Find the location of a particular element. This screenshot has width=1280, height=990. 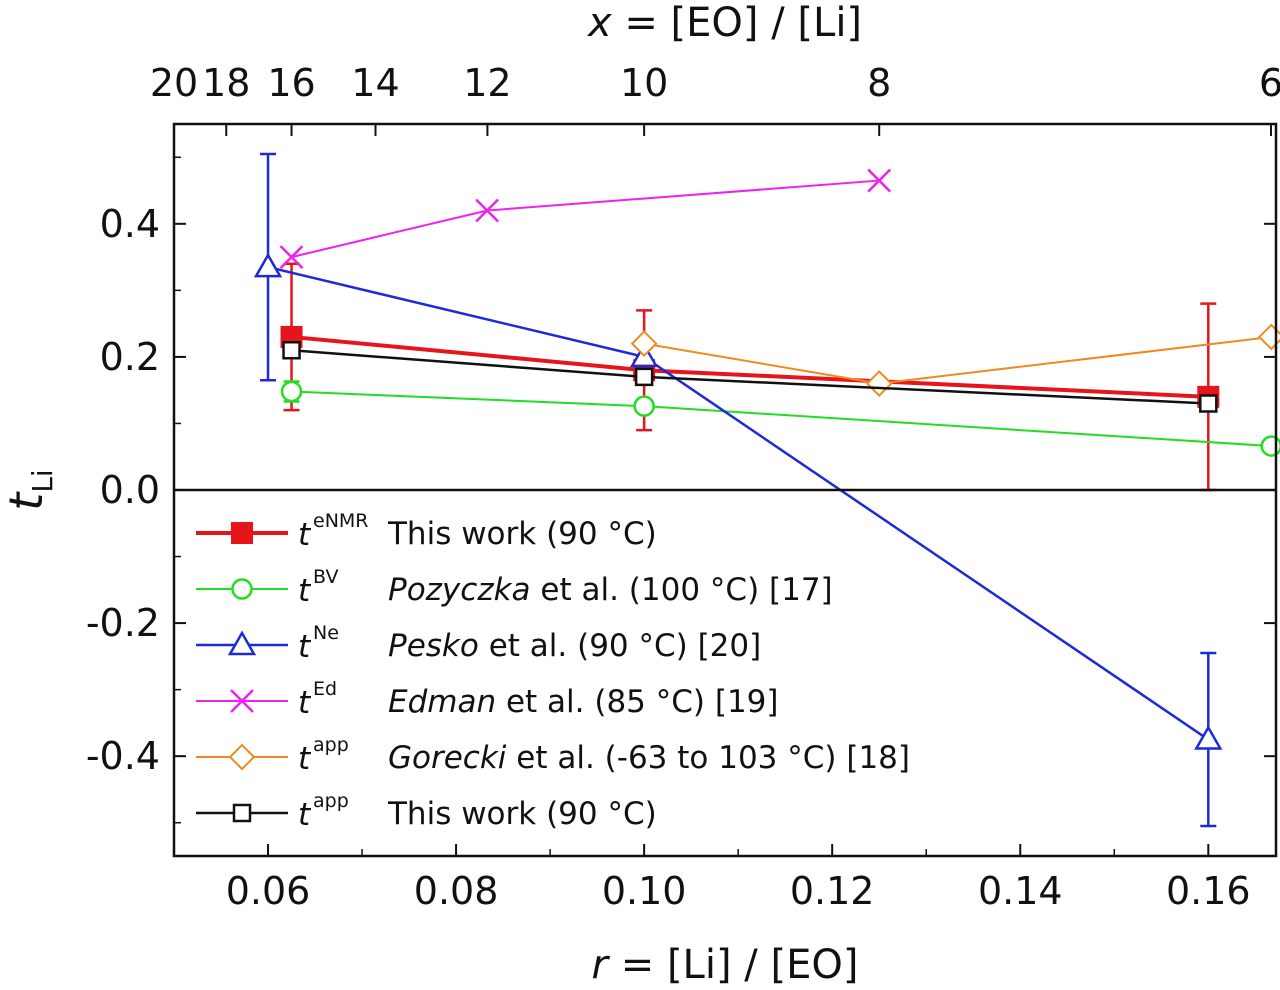

legend-superscript: BV is located at coordinates (325, 577).